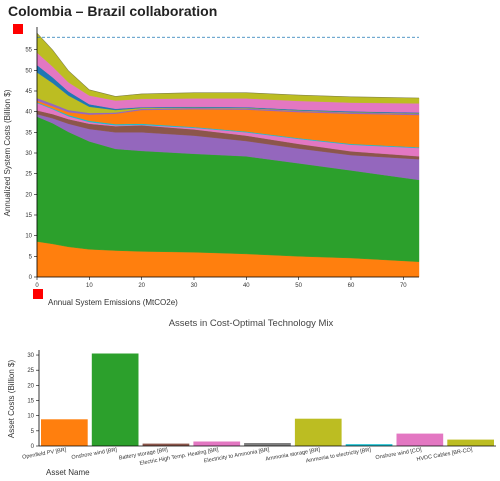  I want to click on y-tick-label: 40, so click(28, 113).